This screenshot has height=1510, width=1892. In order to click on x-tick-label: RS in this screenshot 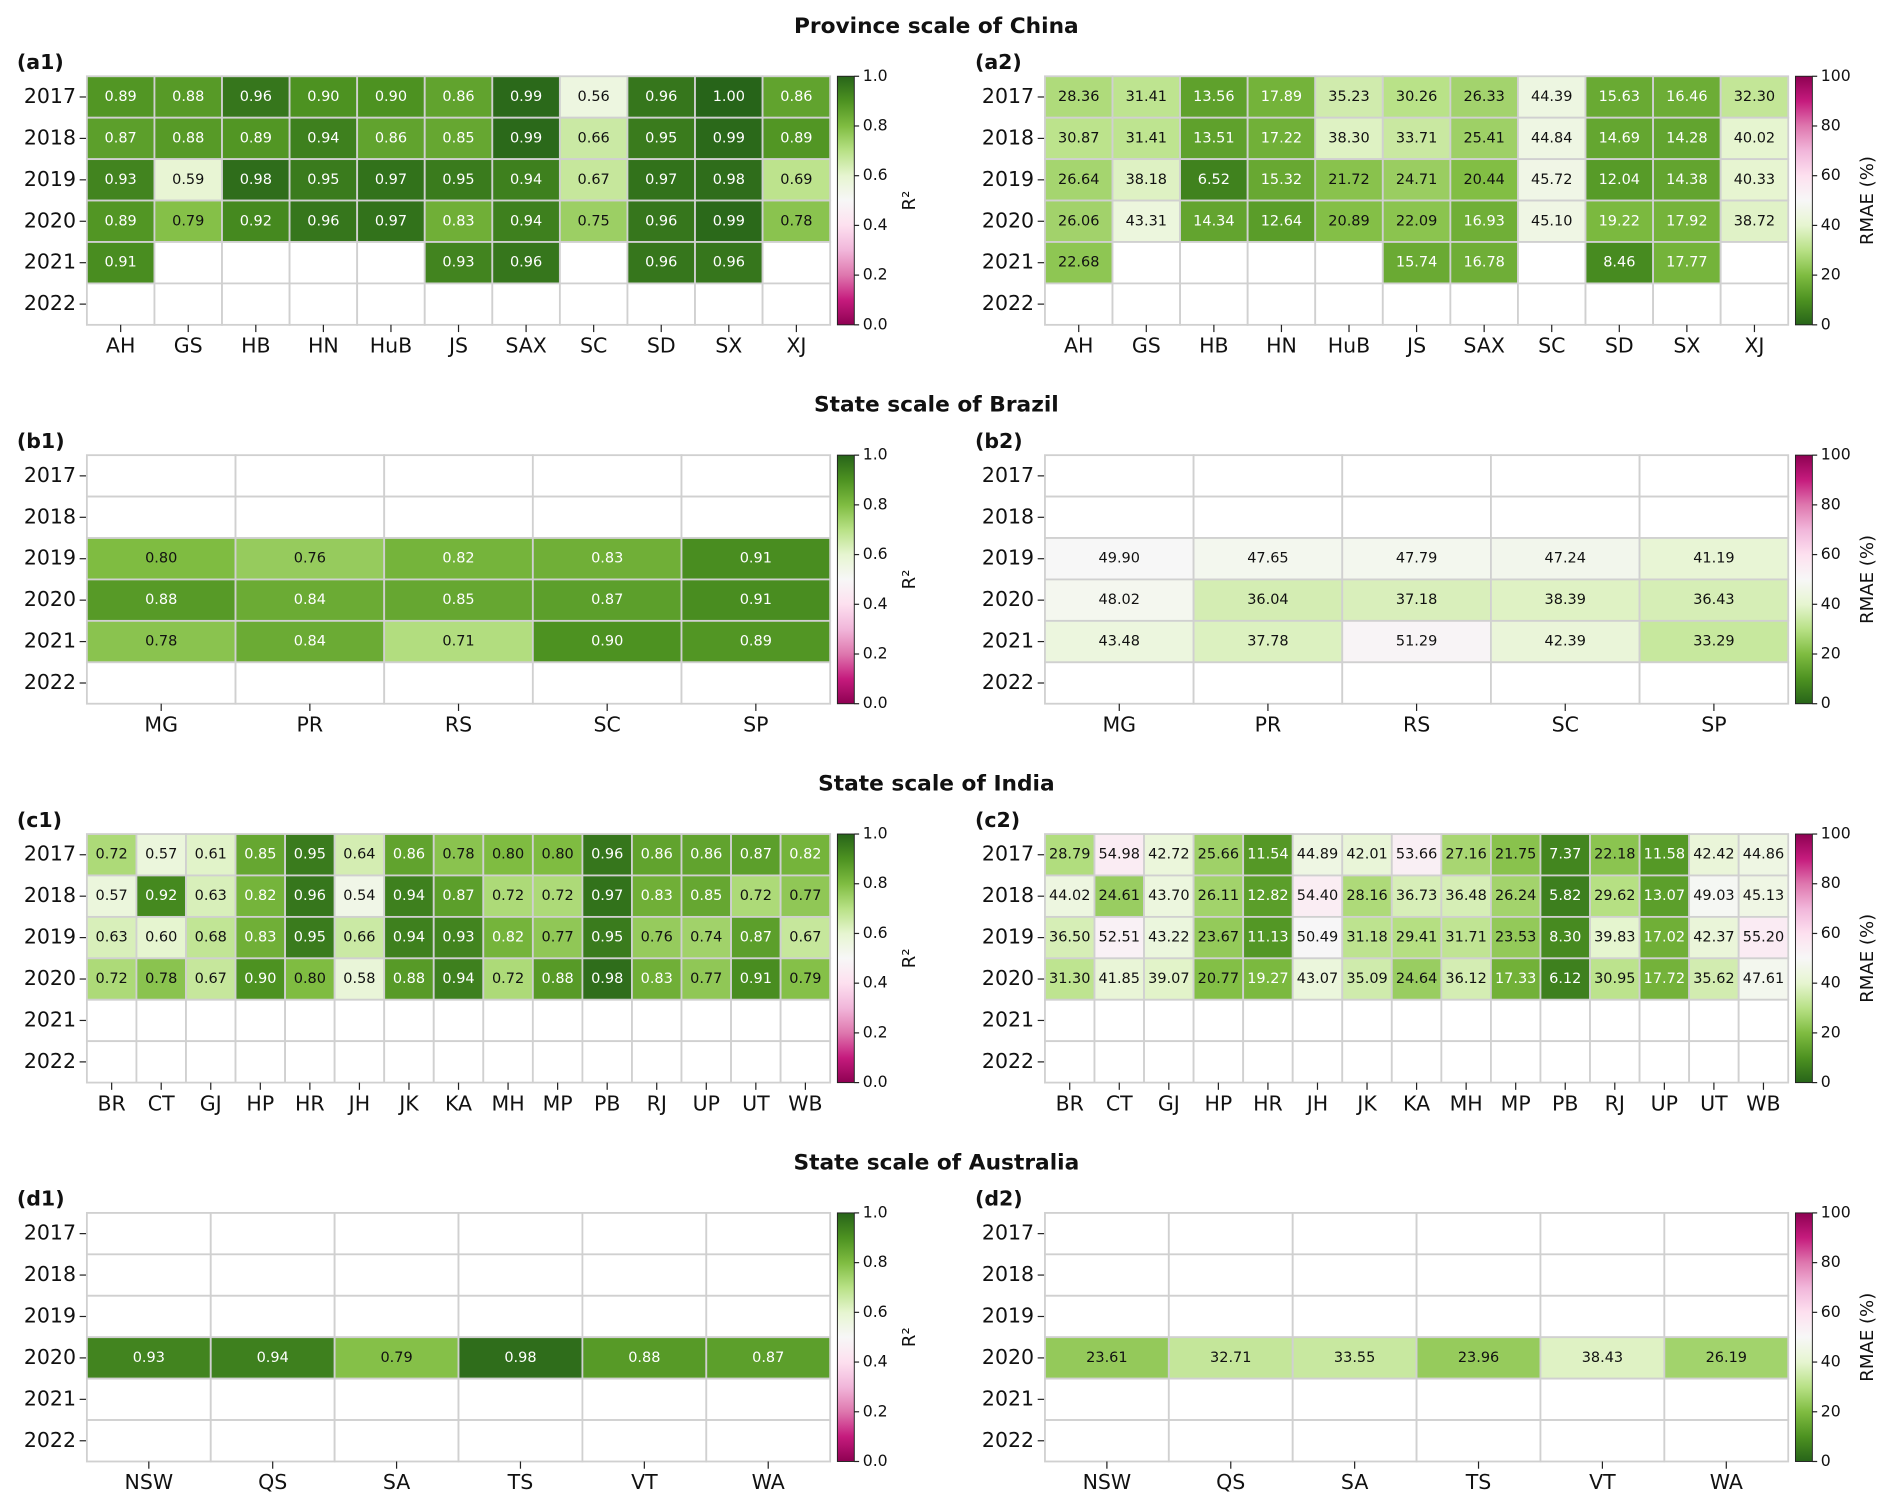, I will do `click(458, 724)`.